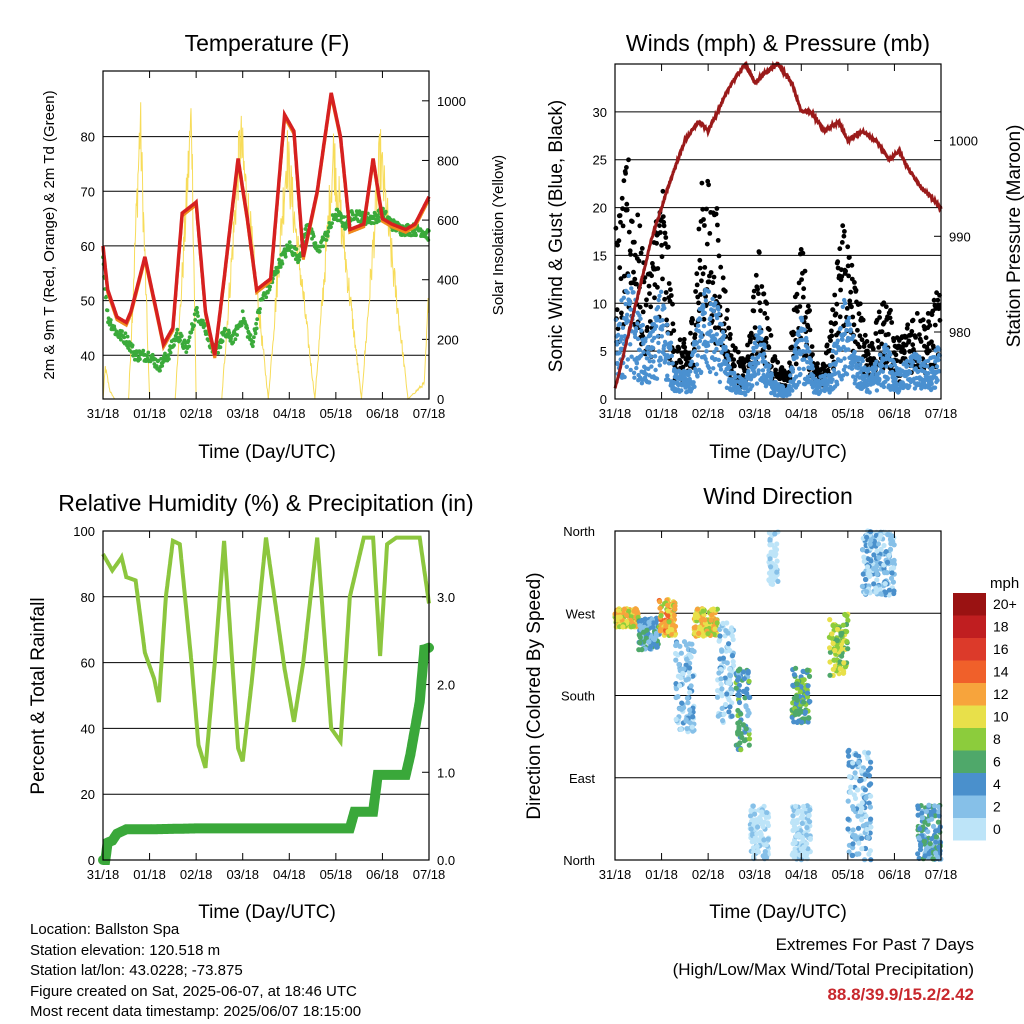  Describe the element at coordinates (997, 807) in the screenshot. I see `legend-label: 2` at that location.